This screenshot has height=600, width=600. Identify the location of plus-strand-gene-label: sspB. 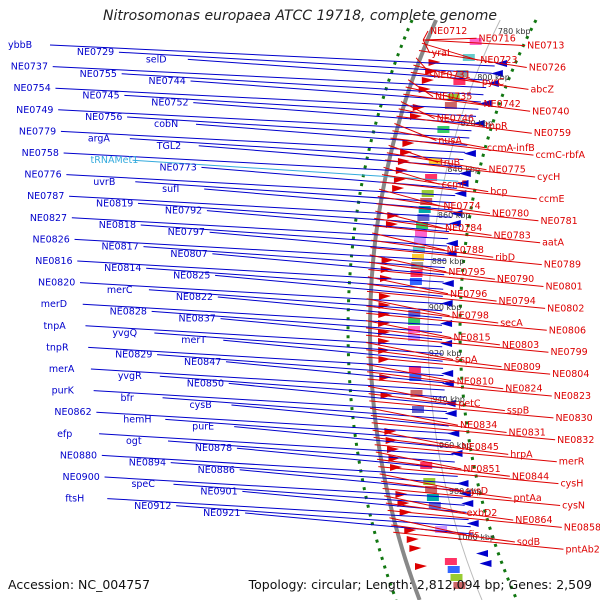
(518, 411).